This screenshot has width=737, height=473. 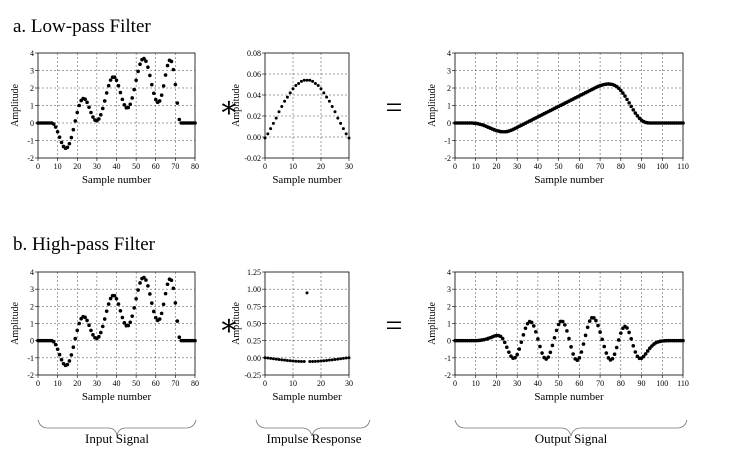 What do you see at coordinates (307, 105) in the screenshot?
I see `plot-frame` at bounding box center [307, 105].